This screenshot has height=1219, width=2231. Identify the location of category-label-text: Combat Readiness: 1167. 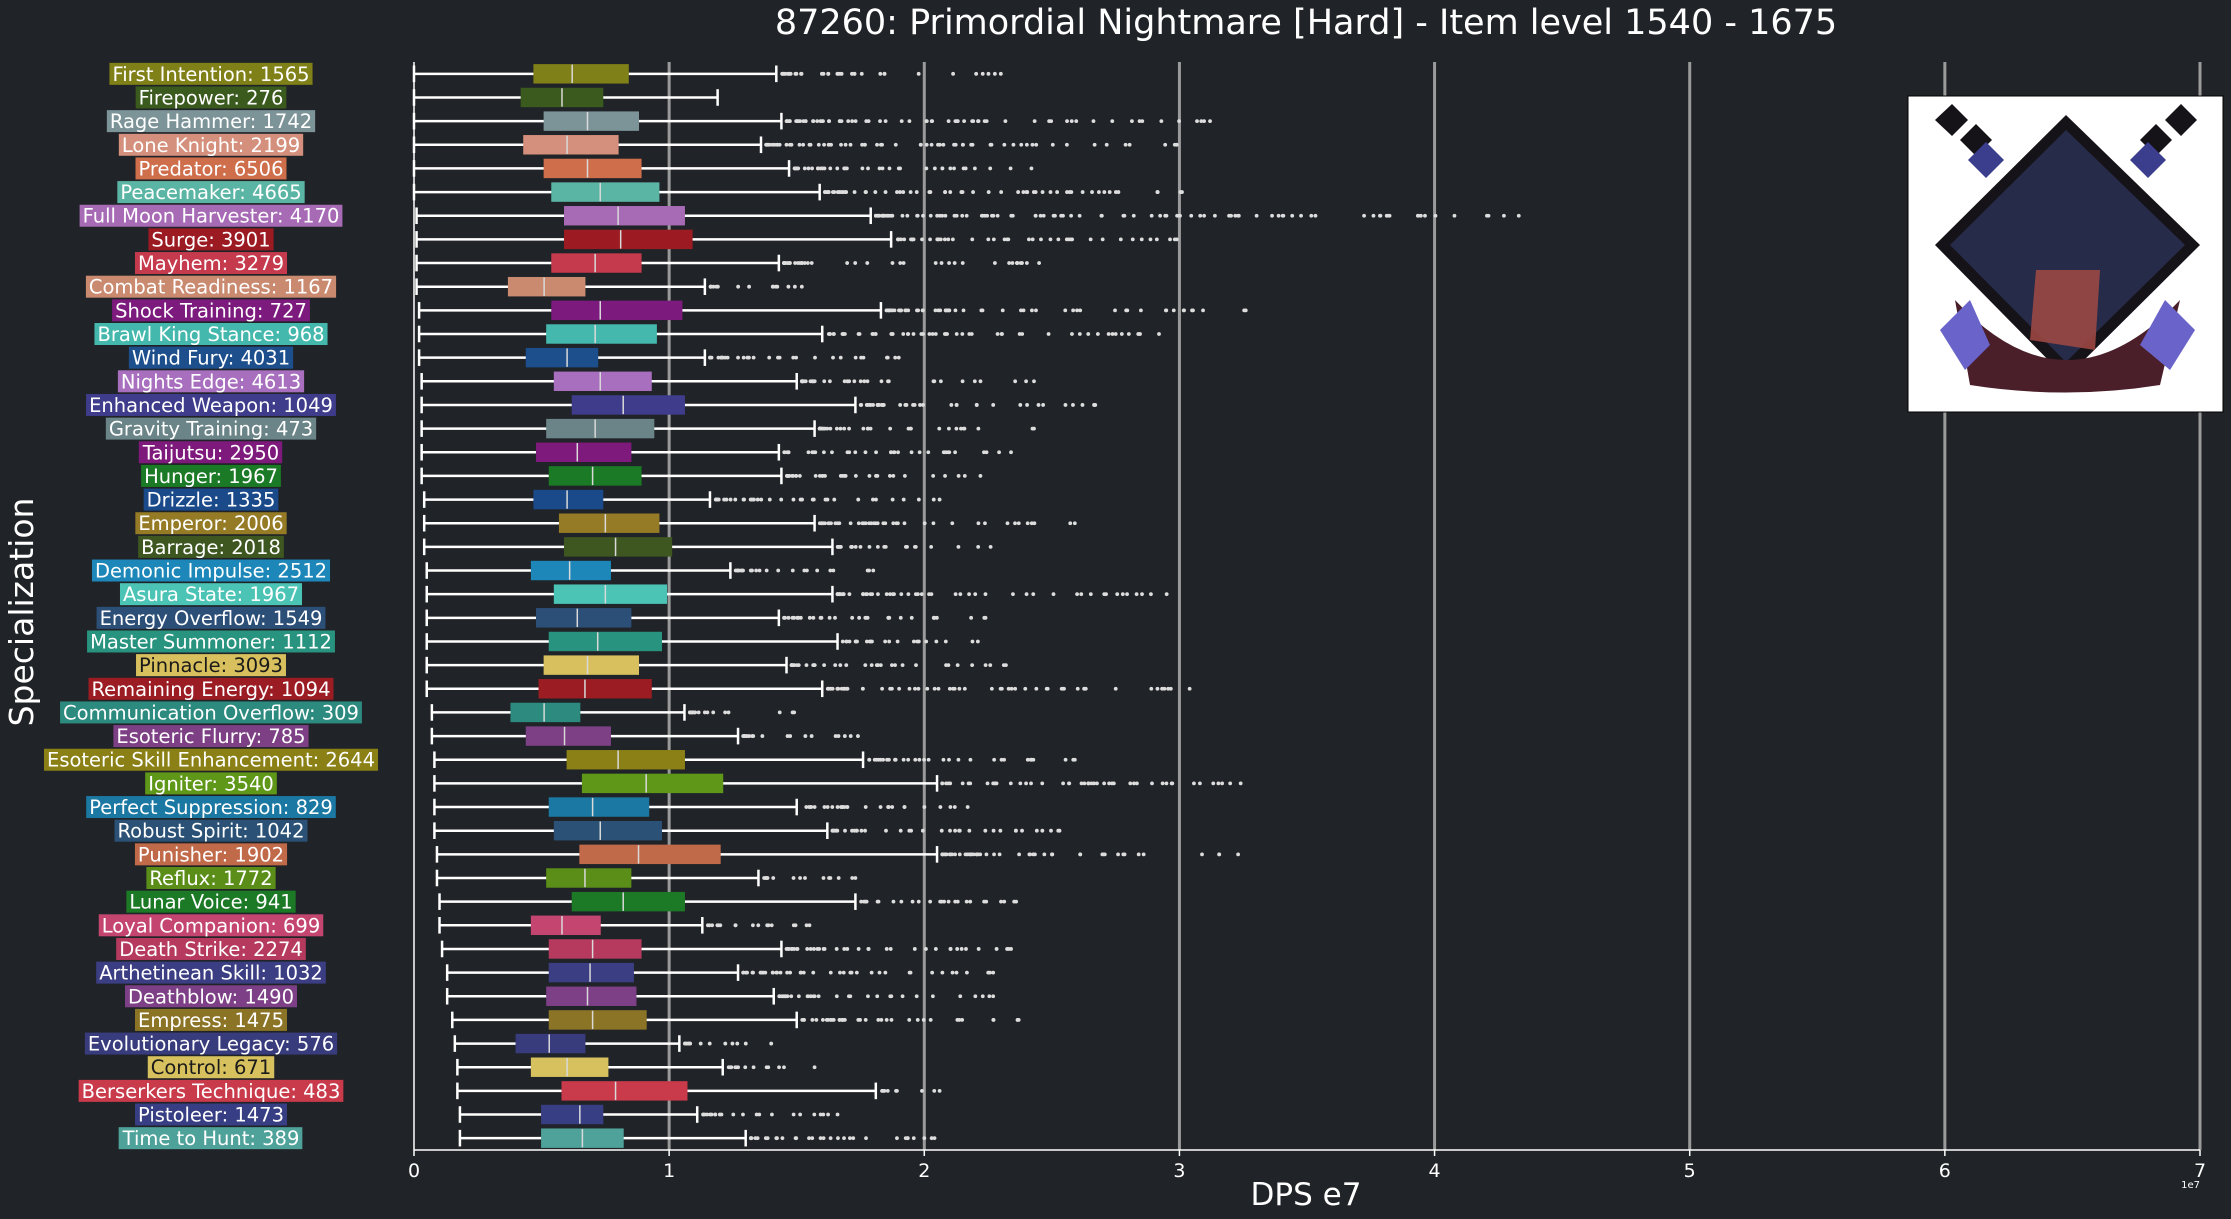
(211, 287).